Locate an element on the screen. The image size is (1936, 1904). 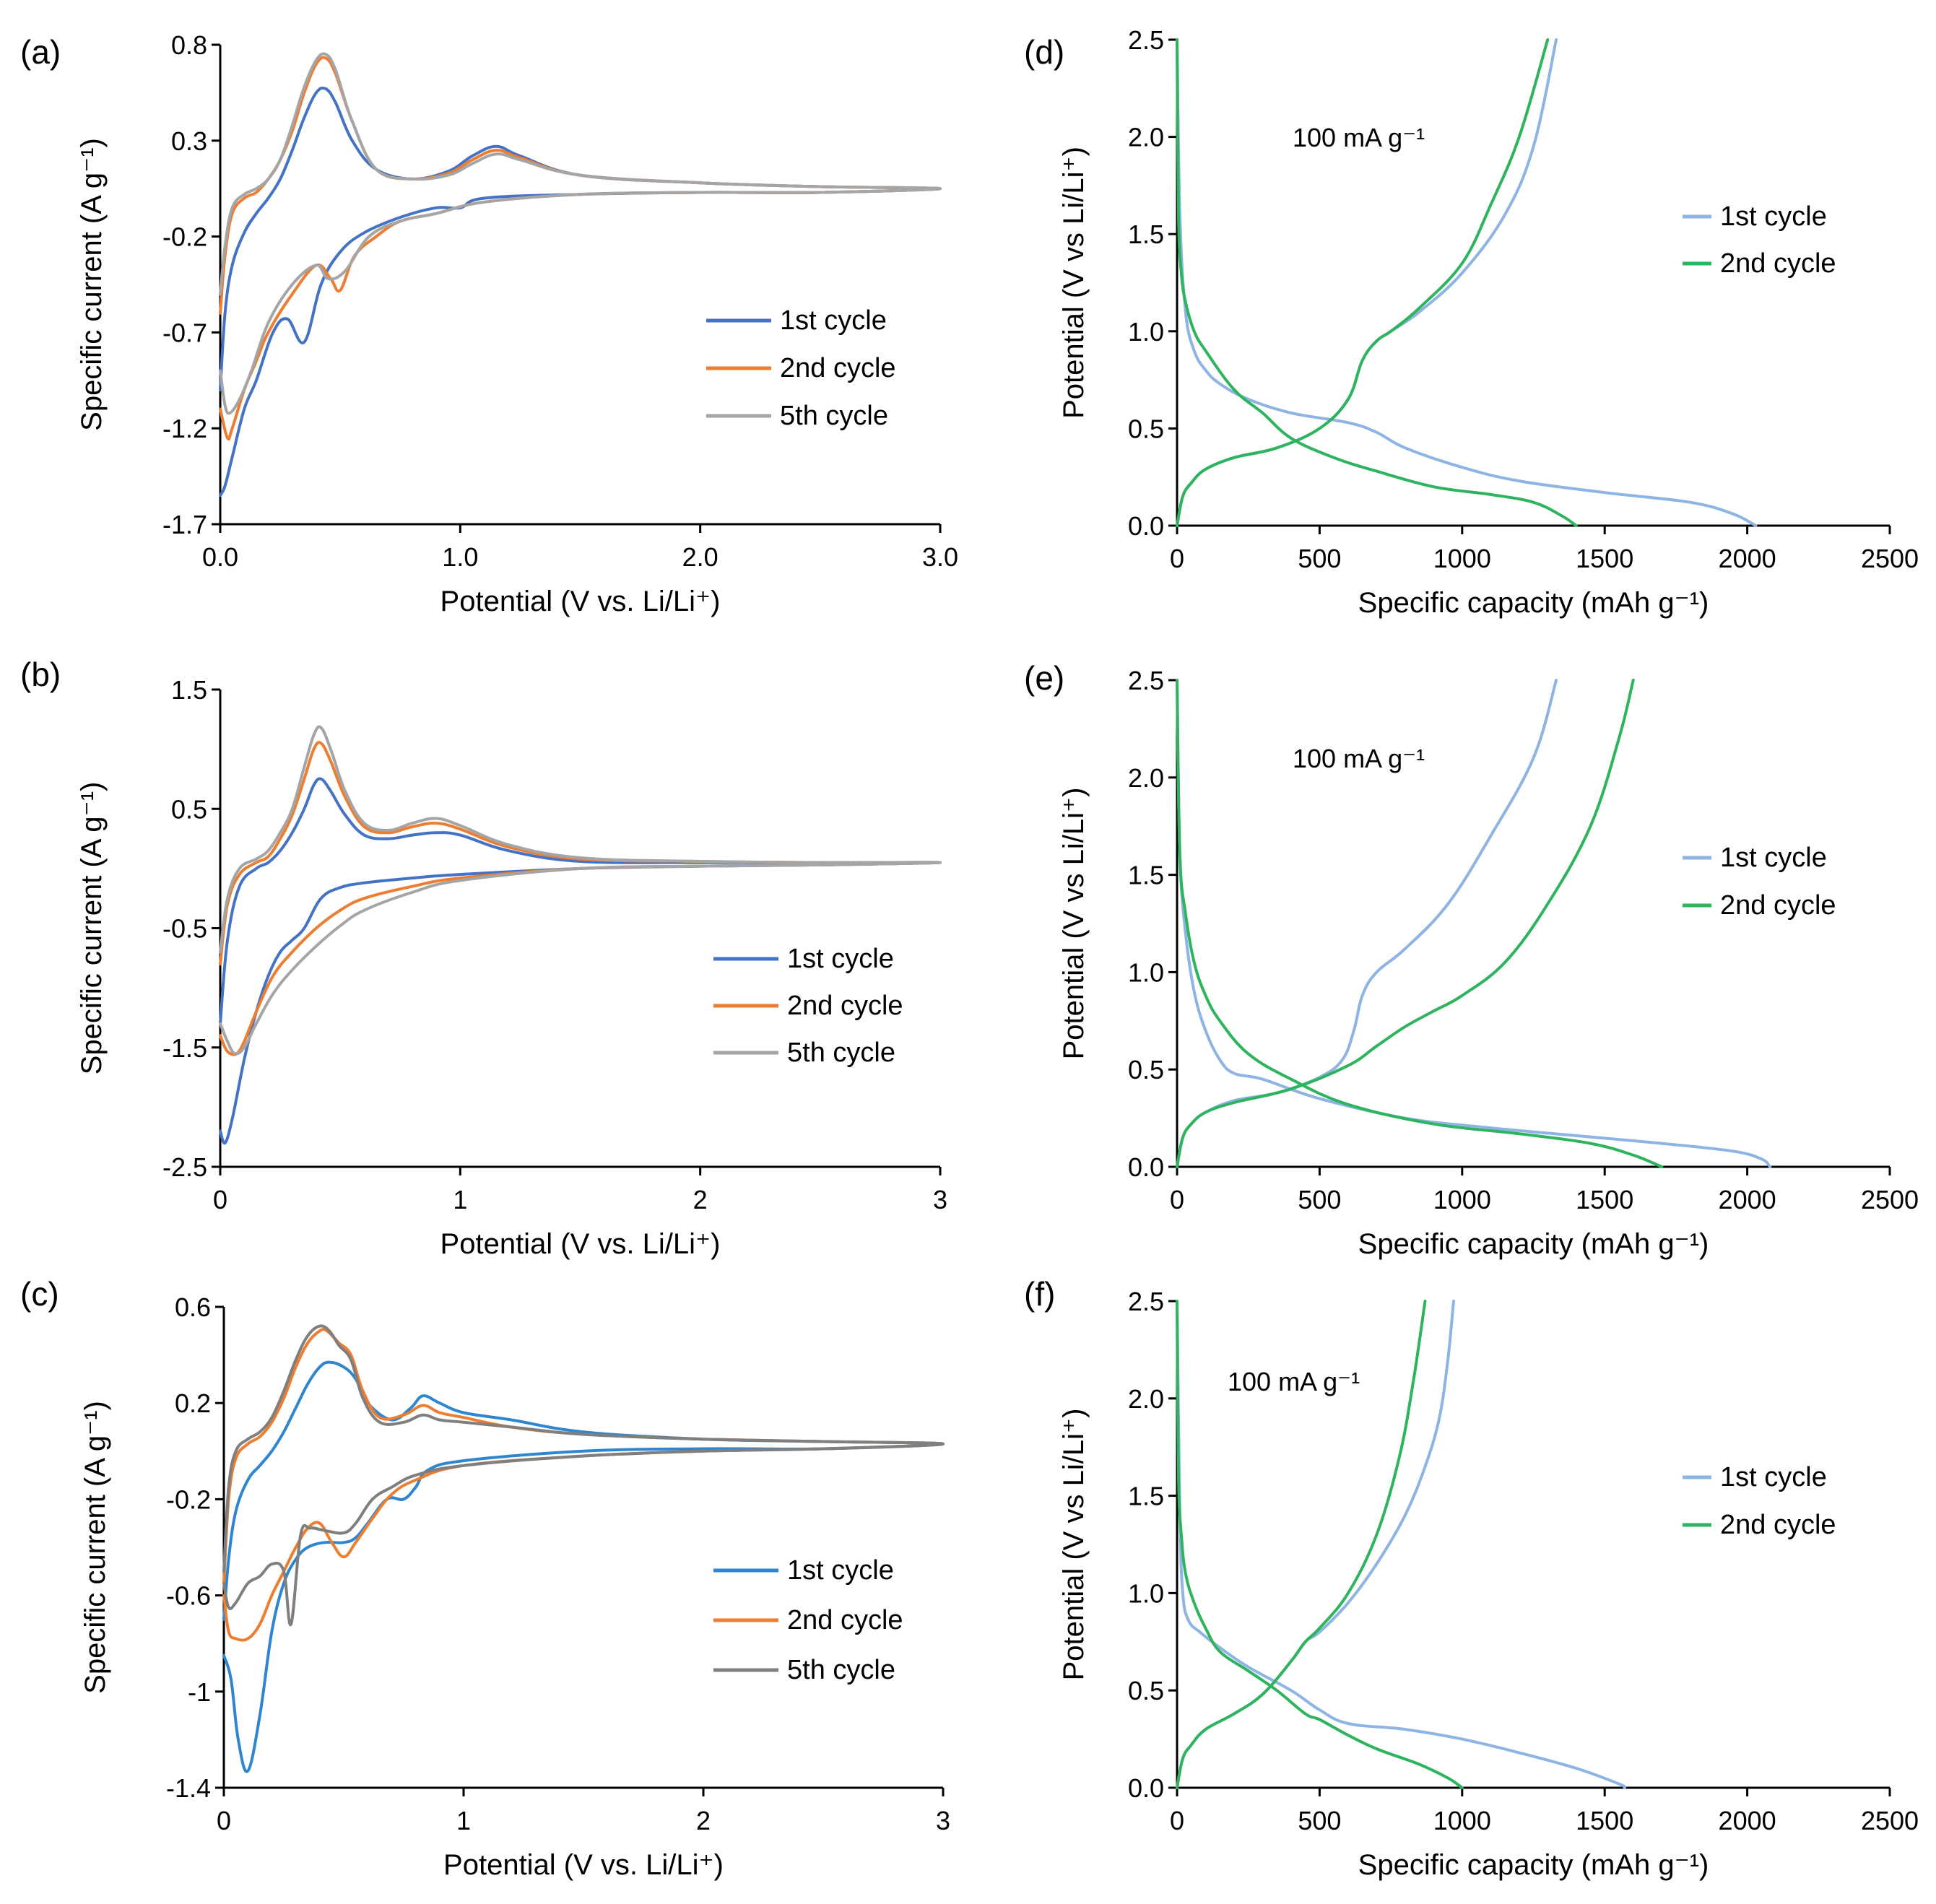
y-tick-label: 0.2 is located at coordinates (193, 1403).